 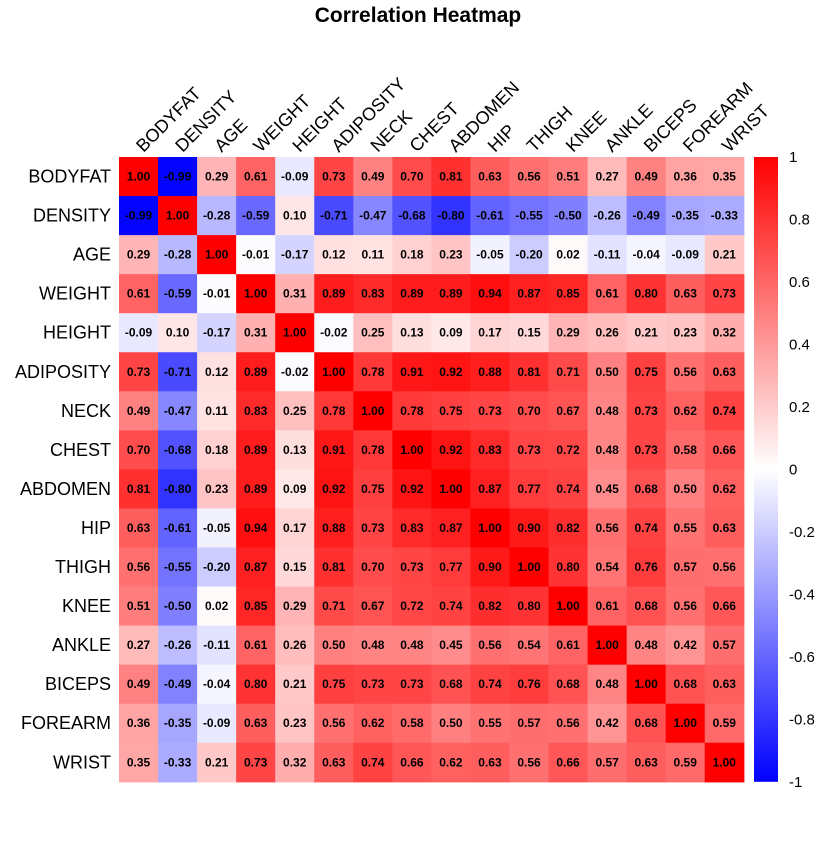 What do you see at coordinates (646, 255) in the screenshot?
I see `heatmap-cell-age-biceps` at bounding box center [646, 255].